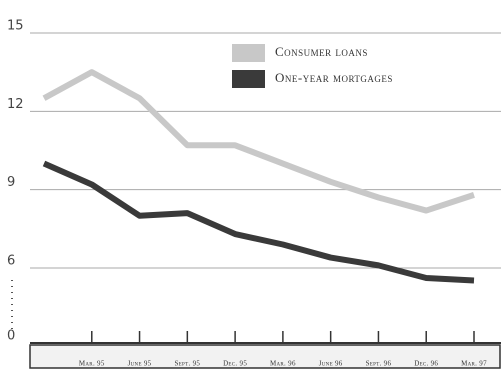  I want to click on x-tick-label: Dec. 95, so click(235, 364).